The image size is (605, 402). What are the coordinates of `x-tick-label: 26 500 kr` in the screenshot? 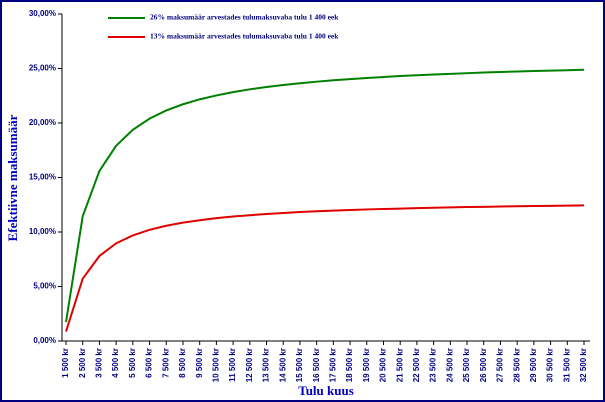 It's located at (483, 365).